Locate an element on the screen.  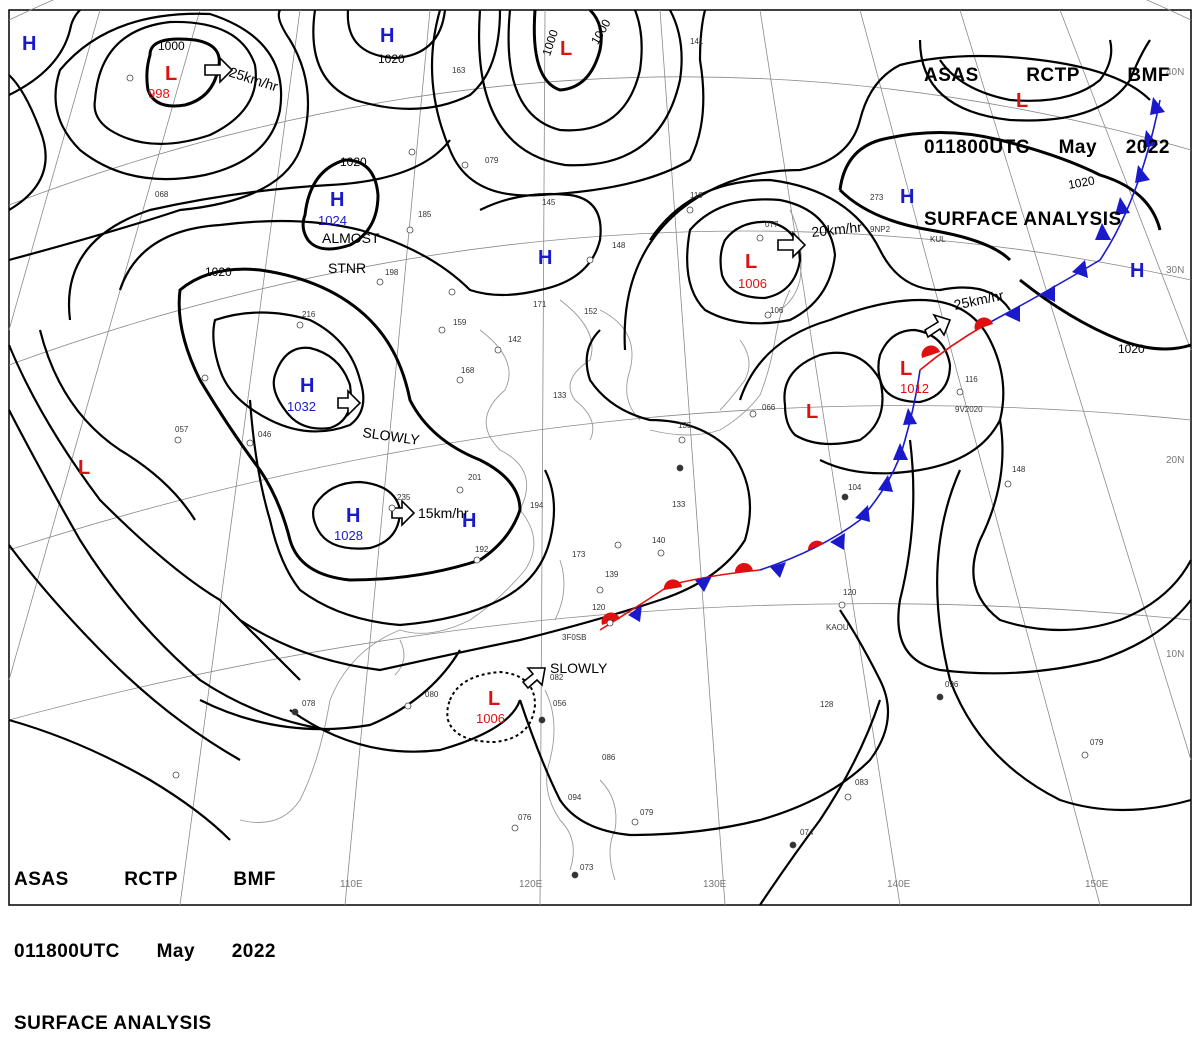
low-center-value: 998 is located at coordinates (159, 93).